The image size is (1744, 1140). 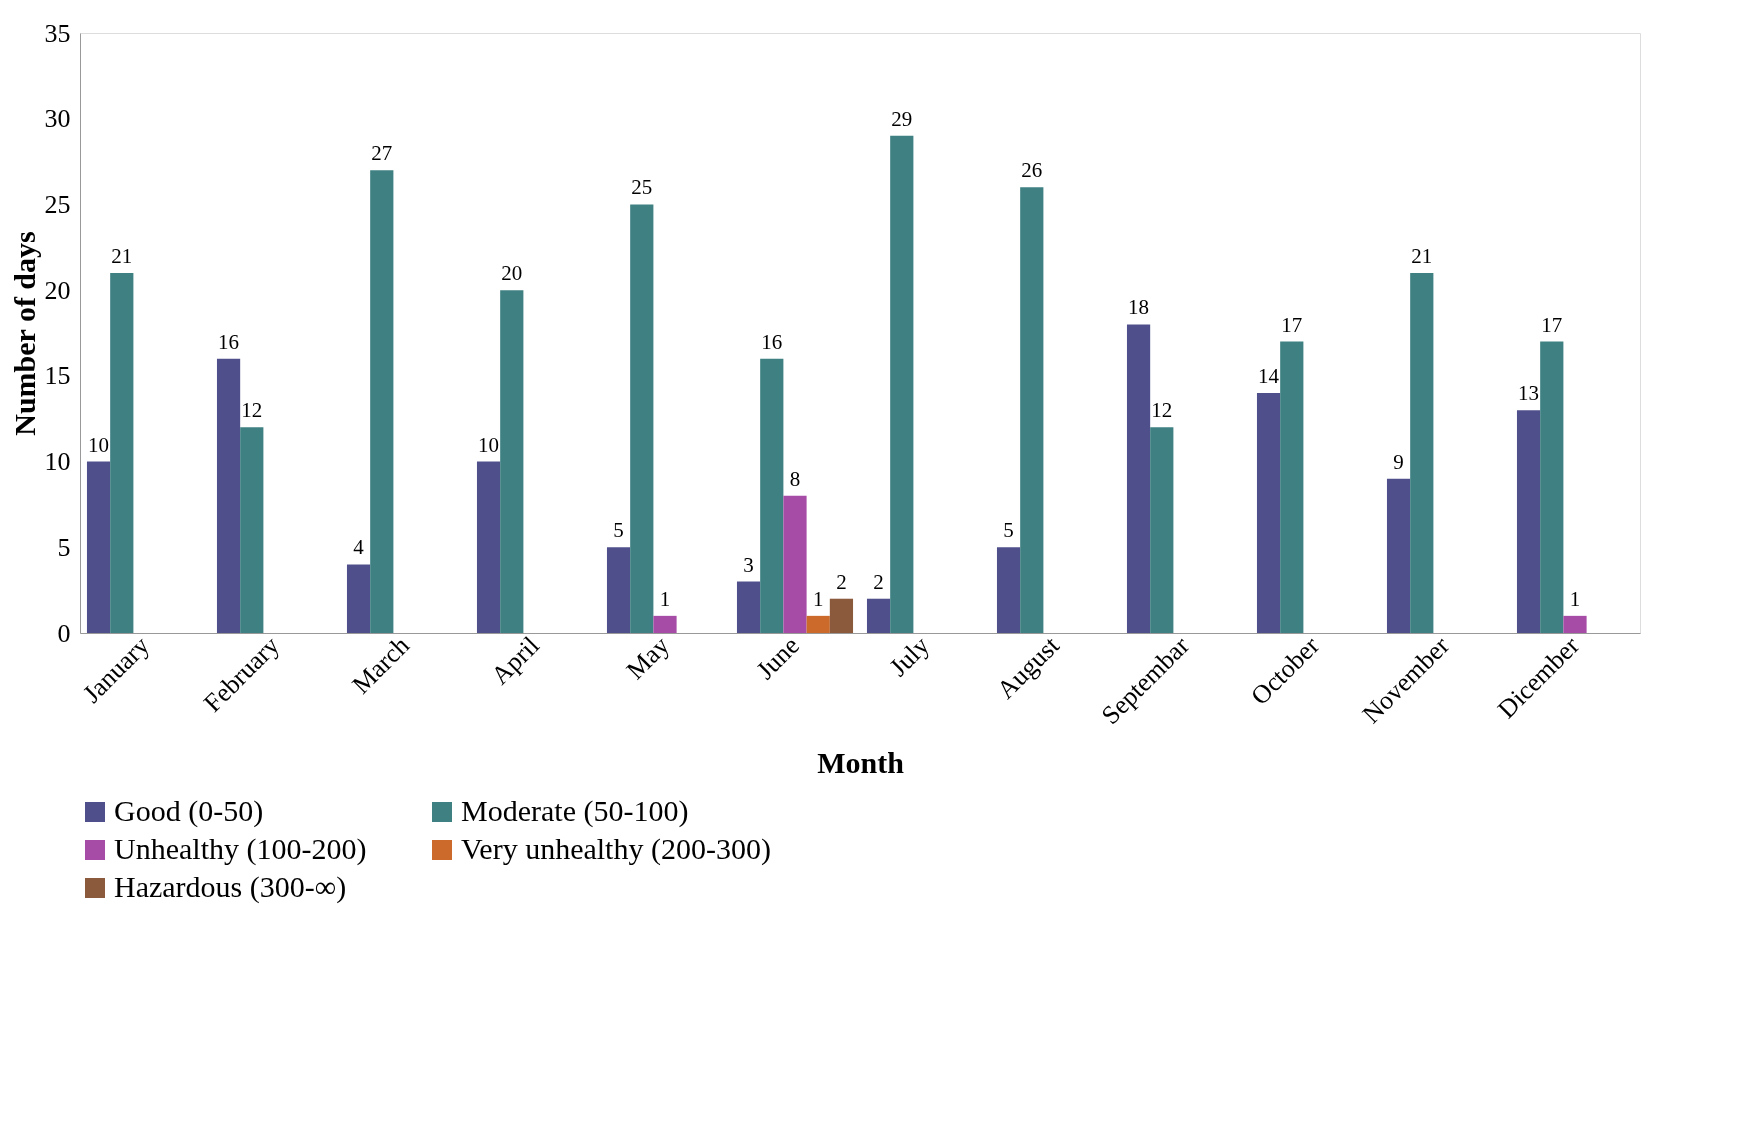 I want to click on data-label: 20, so click(x=512, y=273).